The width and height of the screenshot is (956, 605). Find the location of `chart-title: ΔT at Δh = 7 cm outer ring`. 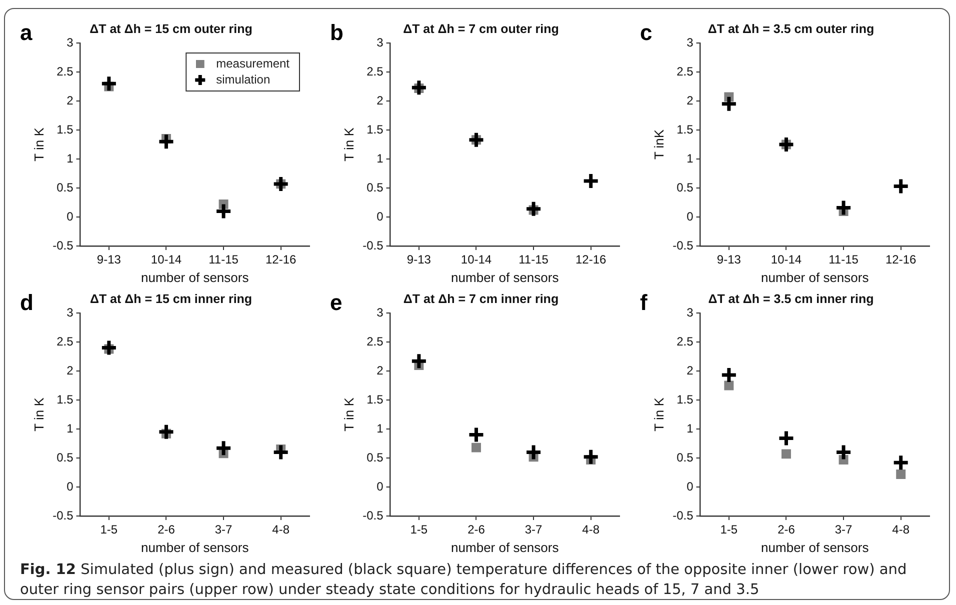

chart-title: ΔT at Δh = 7 cm outer ring is located at coordinates (481, 29).